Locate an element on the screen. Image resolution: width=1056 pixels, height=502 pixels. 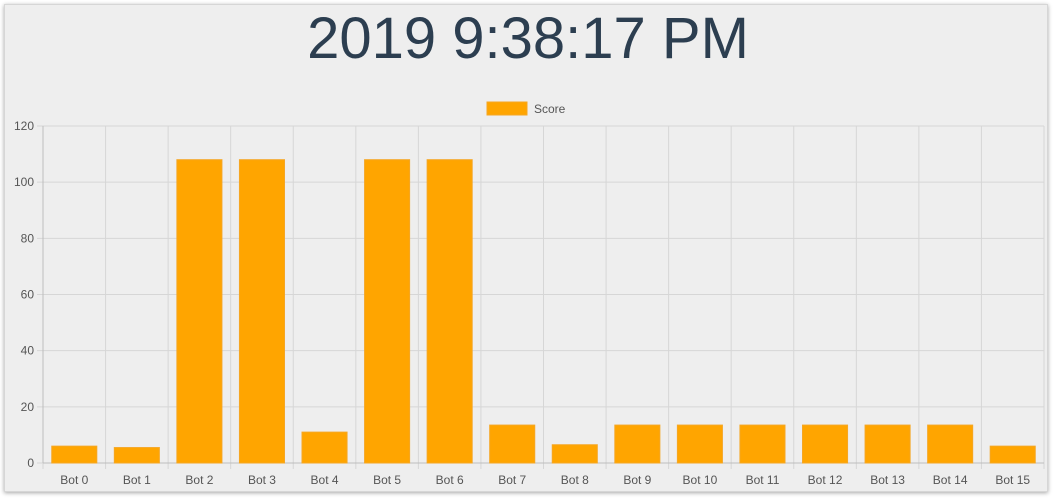
y-tick-label: 120 is located at coordinates (24, 126).